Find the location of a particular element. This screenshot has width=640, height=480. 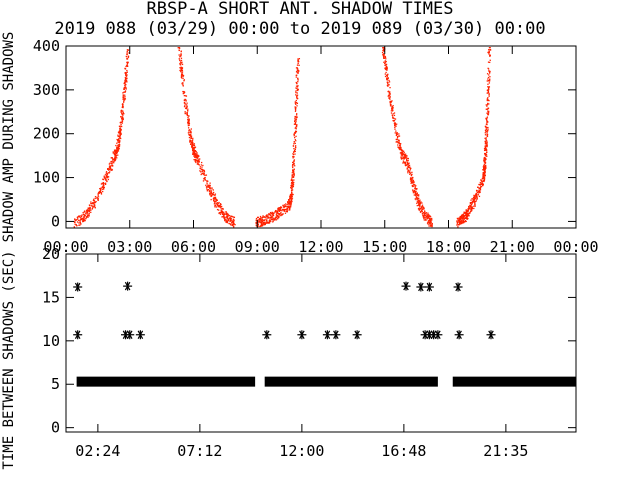

bottom-asterisk-point is located at coordinates (78, 335).